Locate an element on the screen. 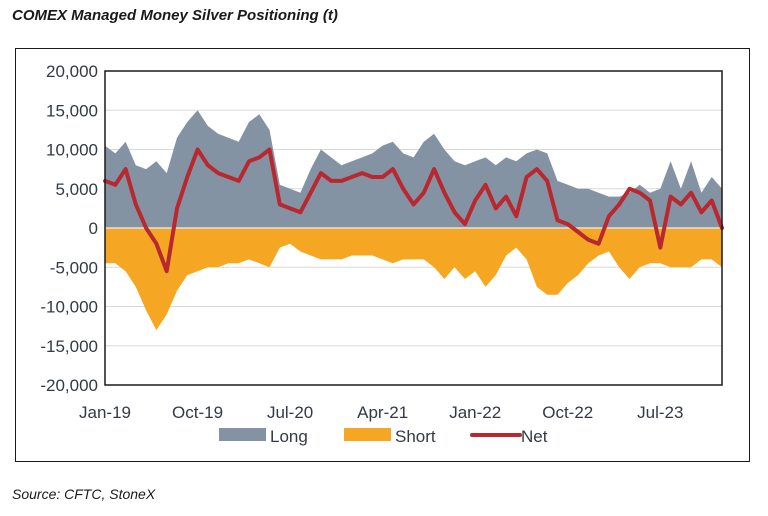 The height and width of the screenshot is (516, 768). y-tick-label: 5,000 is located at coordinates (76, 189).